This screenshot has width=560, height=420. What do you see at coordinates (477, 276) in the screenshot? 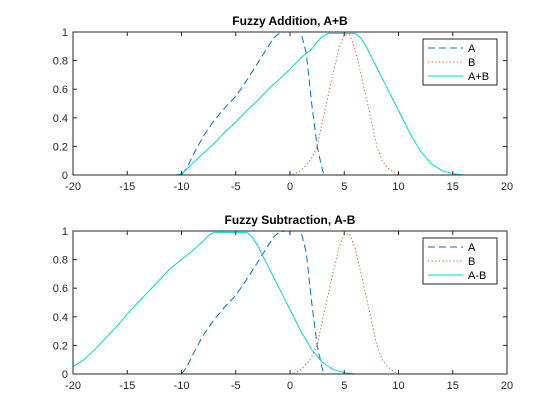
I see `legend-label: A-B` at bounding box center [477, 276].